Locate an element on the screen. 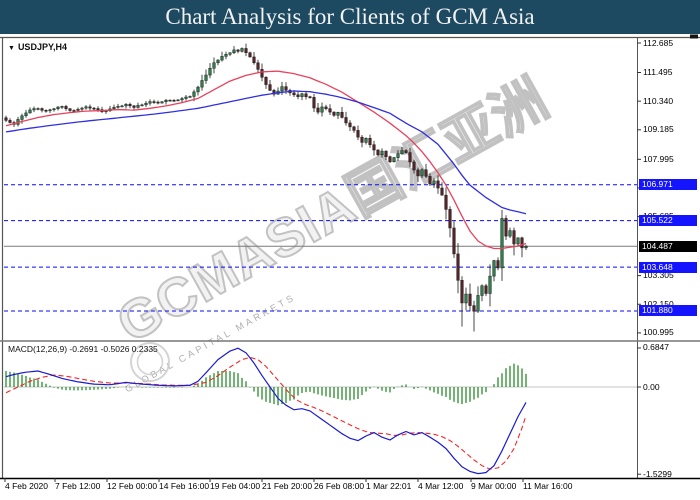  page-title: Chart Analysis for Clients of GCM Asia is located at coordinates (350, 16).